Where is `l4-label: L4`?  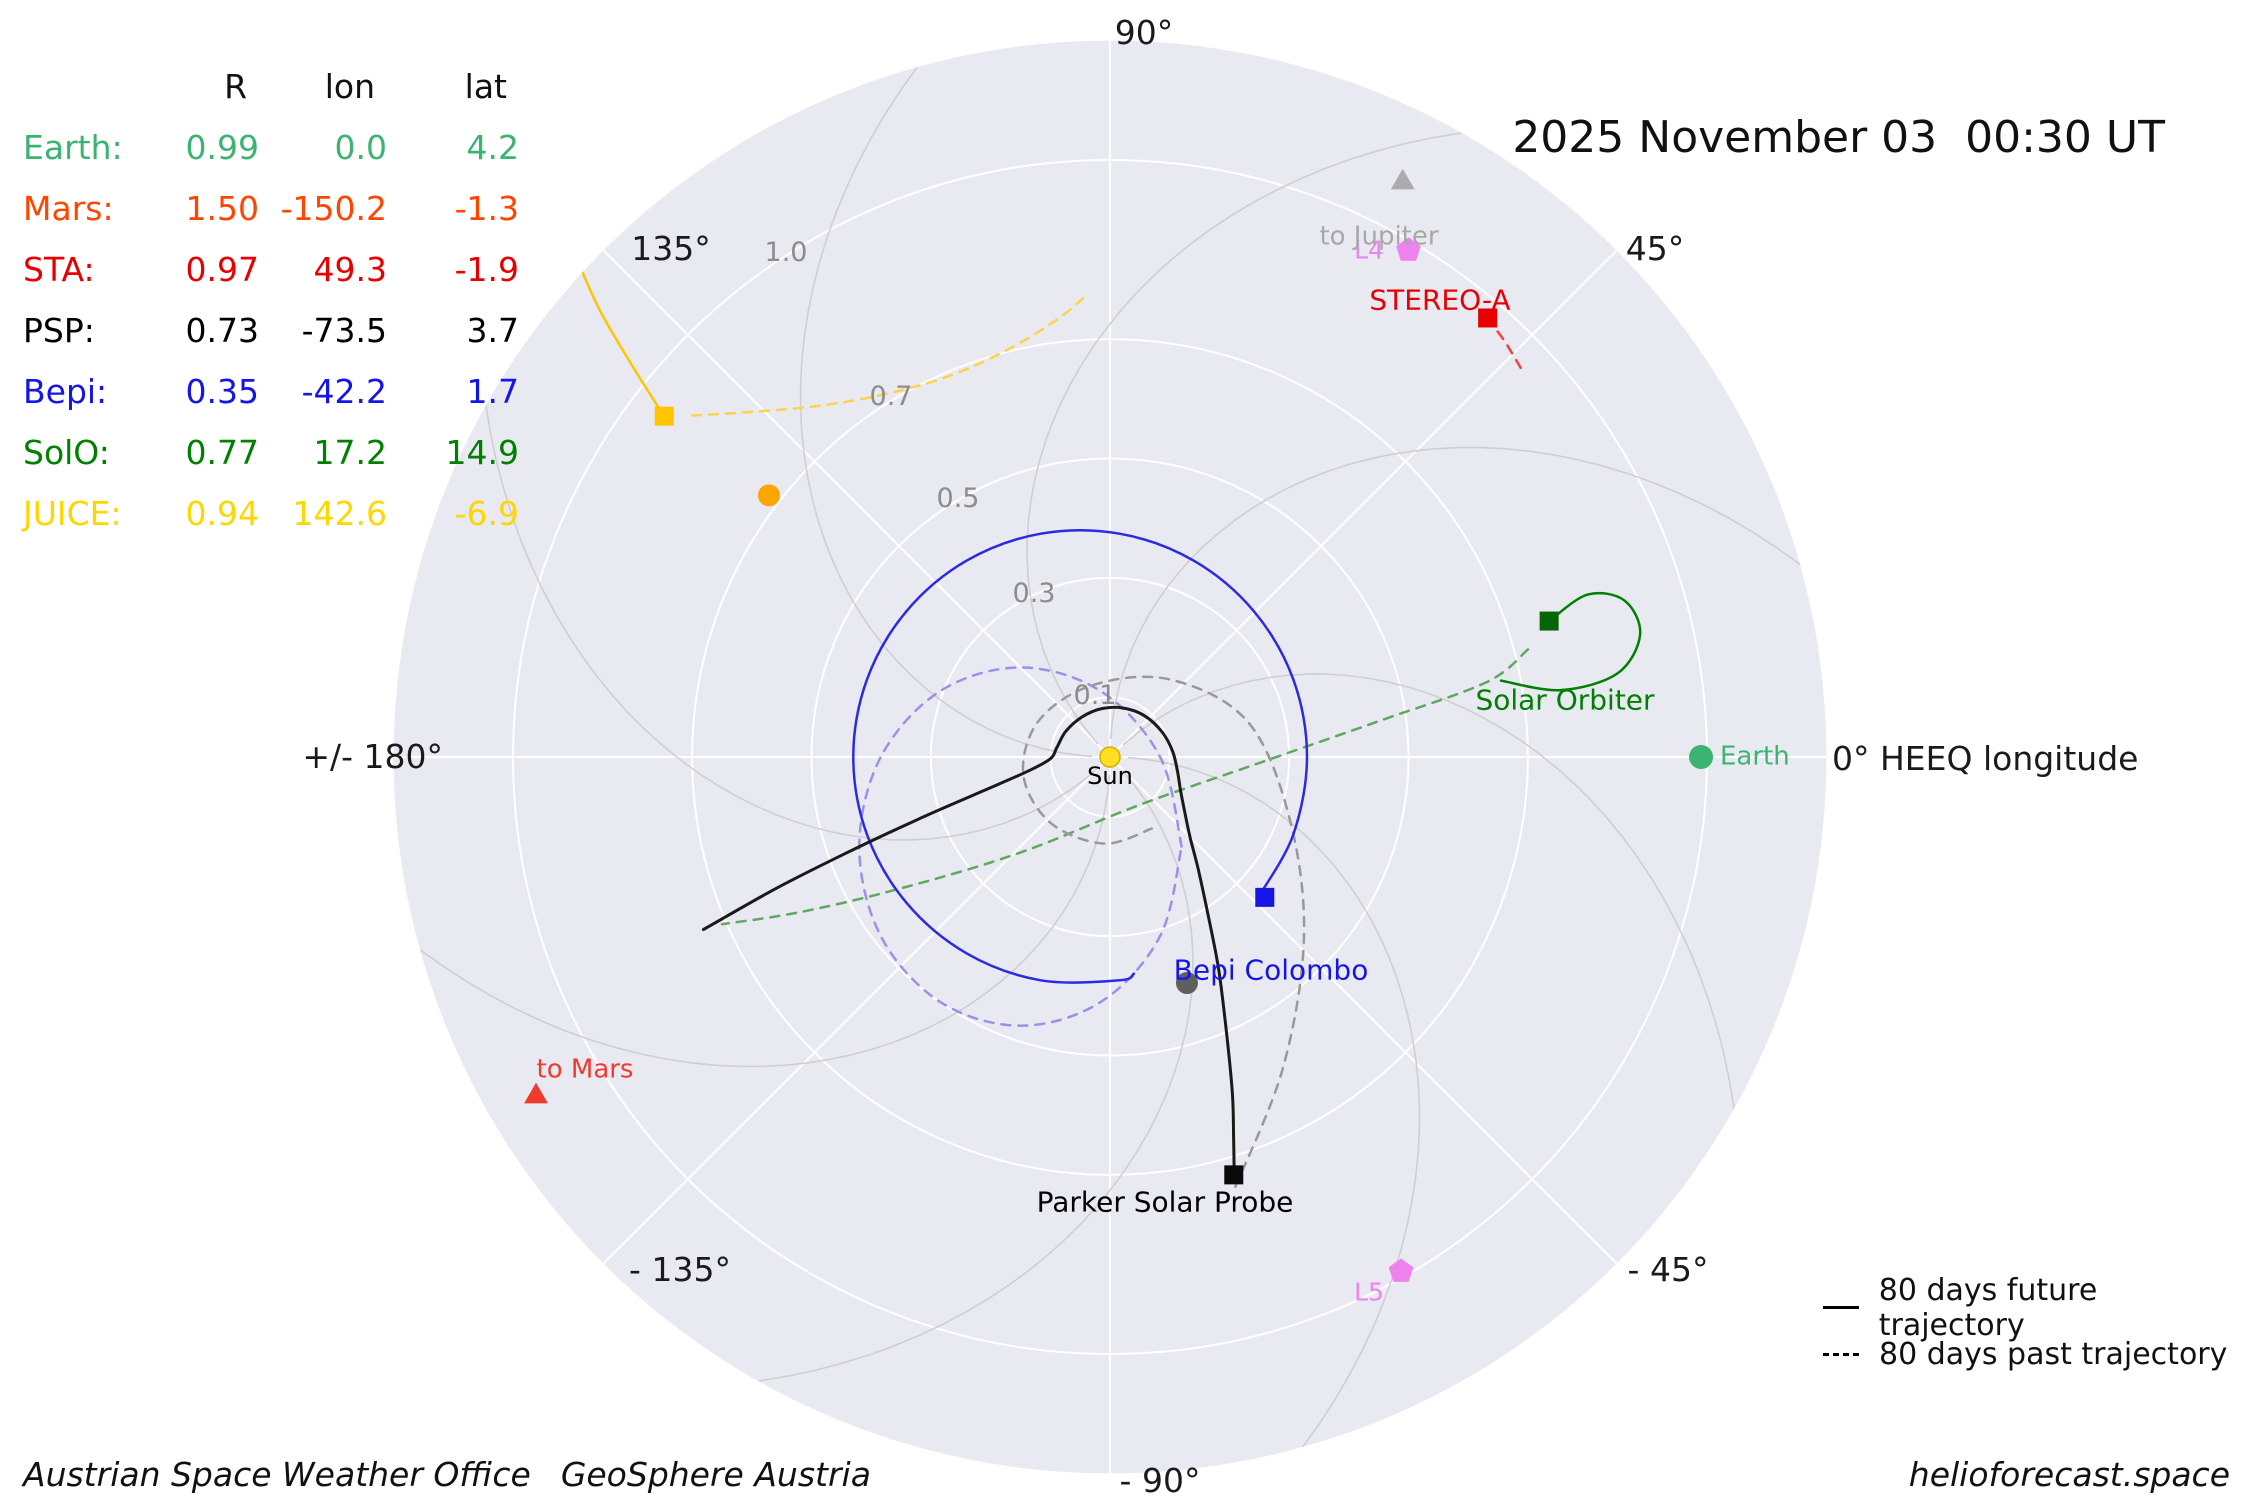 l4-label: L4 is located at coordinates (1369, 250).